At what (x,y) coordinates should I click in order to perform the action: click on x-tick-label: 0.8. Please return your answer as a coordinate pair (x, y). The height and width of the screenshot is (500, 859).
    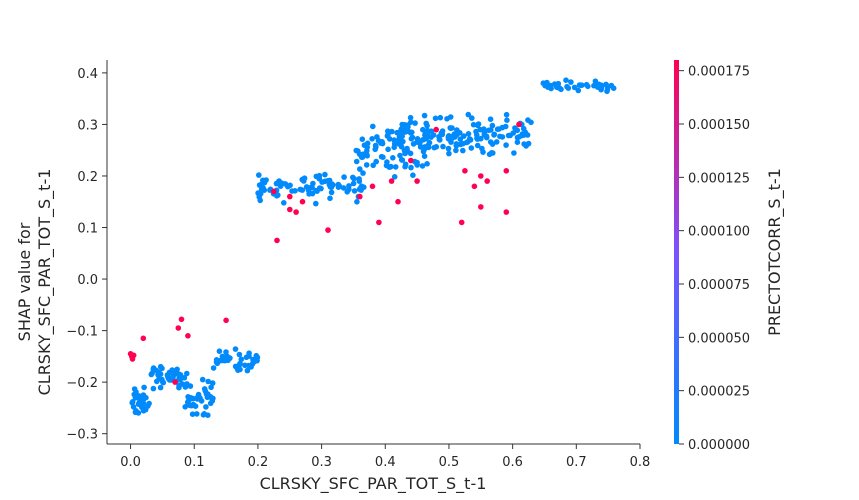
    Looking at the image, I should click on (640, 462).